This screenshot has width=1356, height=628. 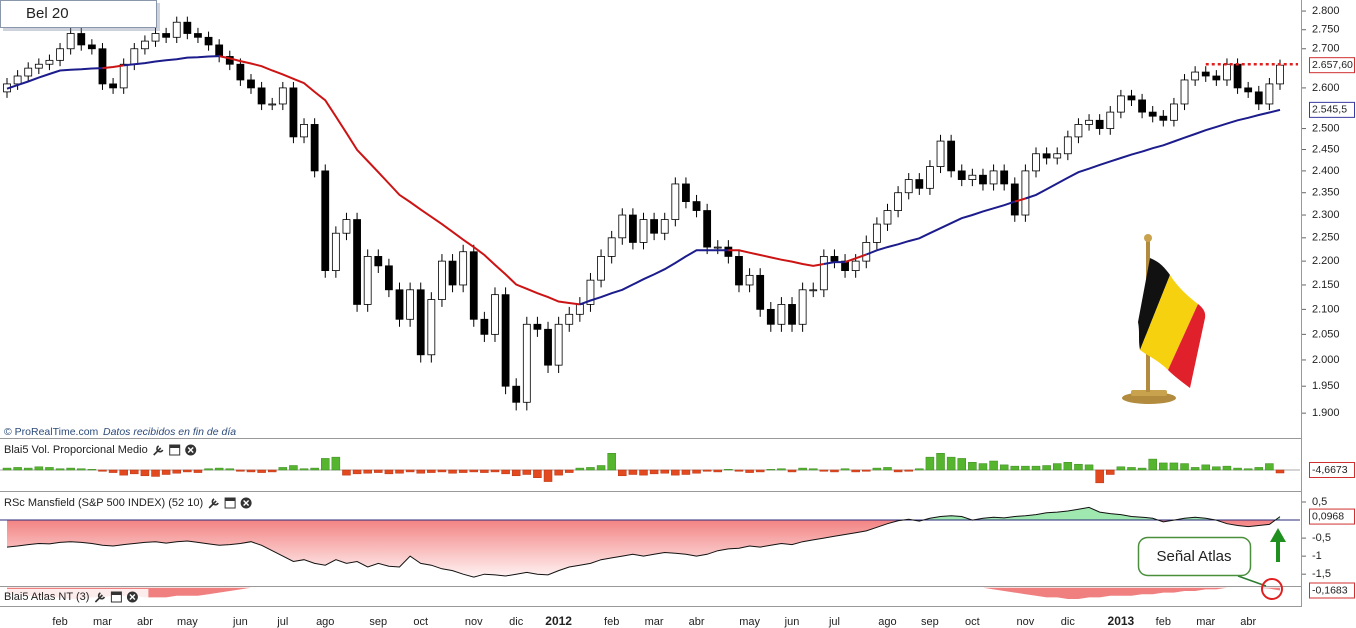 What do you see at coordinates (132, 597) in the screenshot?
I see `close-icon-x` at bounding box center [132, 597].